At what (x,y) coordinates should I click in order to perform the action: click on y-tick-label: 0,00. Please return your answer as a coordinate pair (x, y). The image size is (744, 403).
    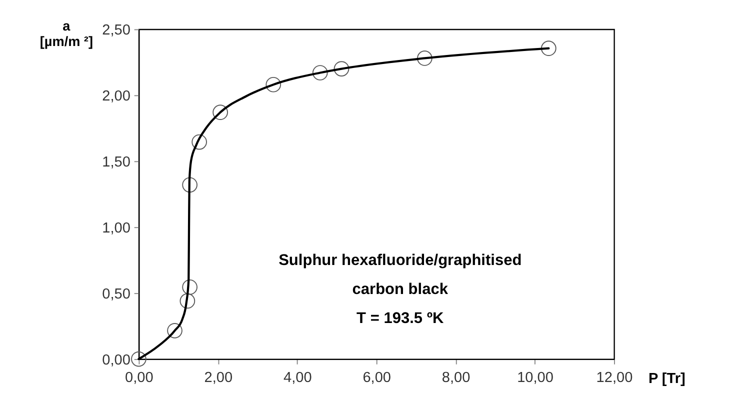
    Looking at the image, I should click on (116, 360).